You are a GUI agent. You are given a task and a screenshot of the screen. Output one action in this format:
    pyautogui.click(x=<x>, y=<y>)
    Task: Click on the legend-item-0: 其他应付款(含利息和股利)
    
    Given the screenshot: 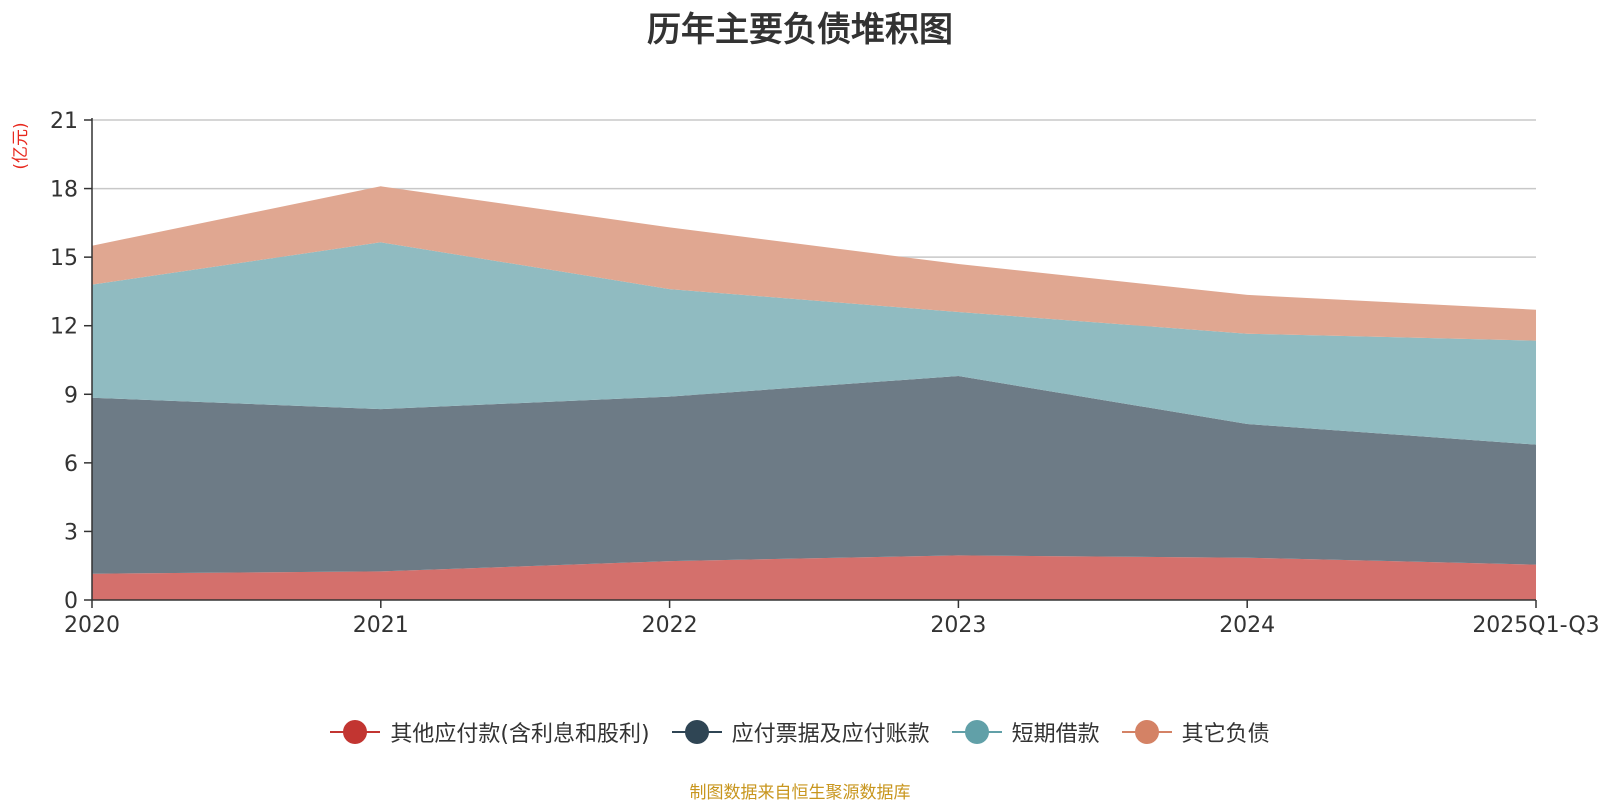 What is the action you would take?
    pyautogui.click(x=490, y=732)
    